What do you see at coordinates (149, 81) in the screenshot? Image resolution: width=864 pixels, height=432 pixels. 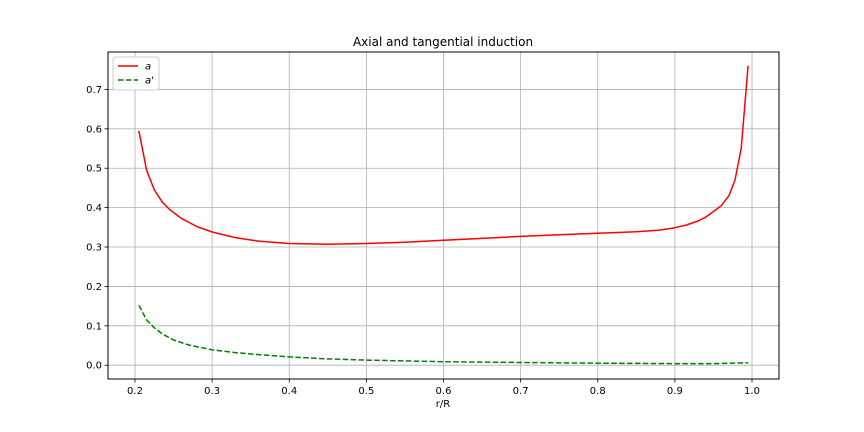 I see `legend-label-a-prime: a'` at bounding box center [149, 81].